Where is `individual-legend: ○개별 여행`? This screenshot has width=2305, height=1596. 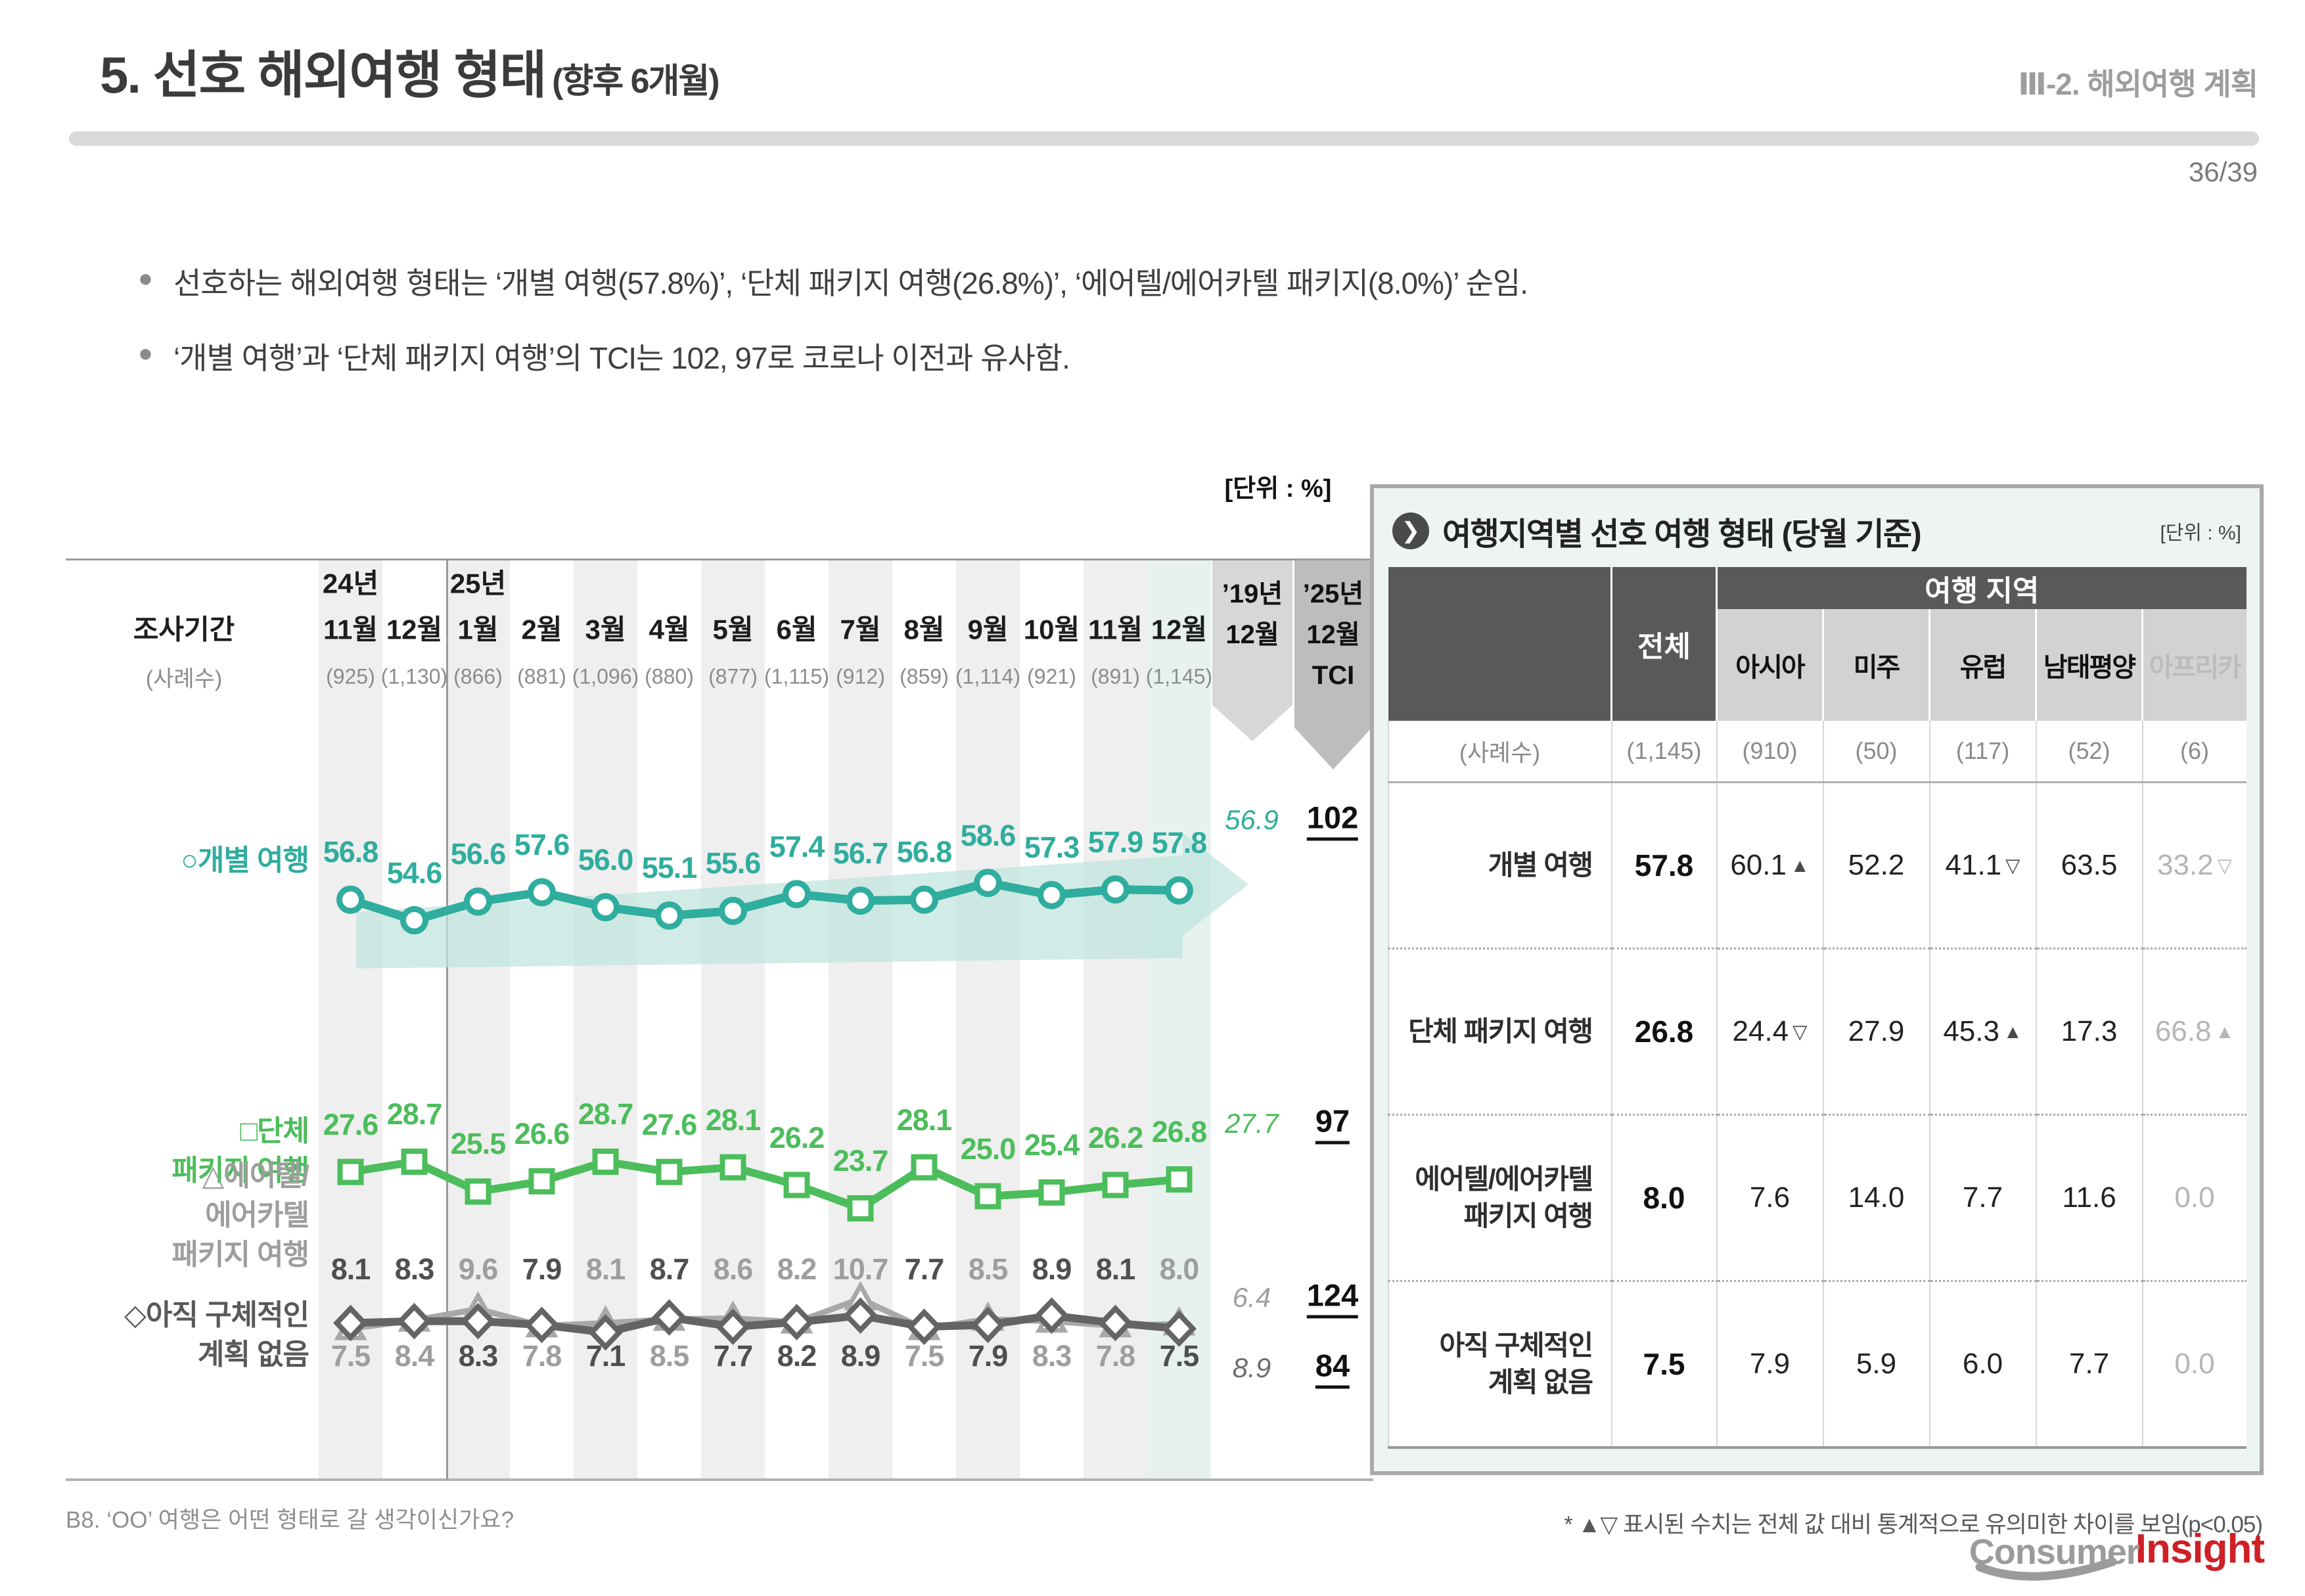 individual-legend: ○개별 여행 is located at coordinates (245, 860).